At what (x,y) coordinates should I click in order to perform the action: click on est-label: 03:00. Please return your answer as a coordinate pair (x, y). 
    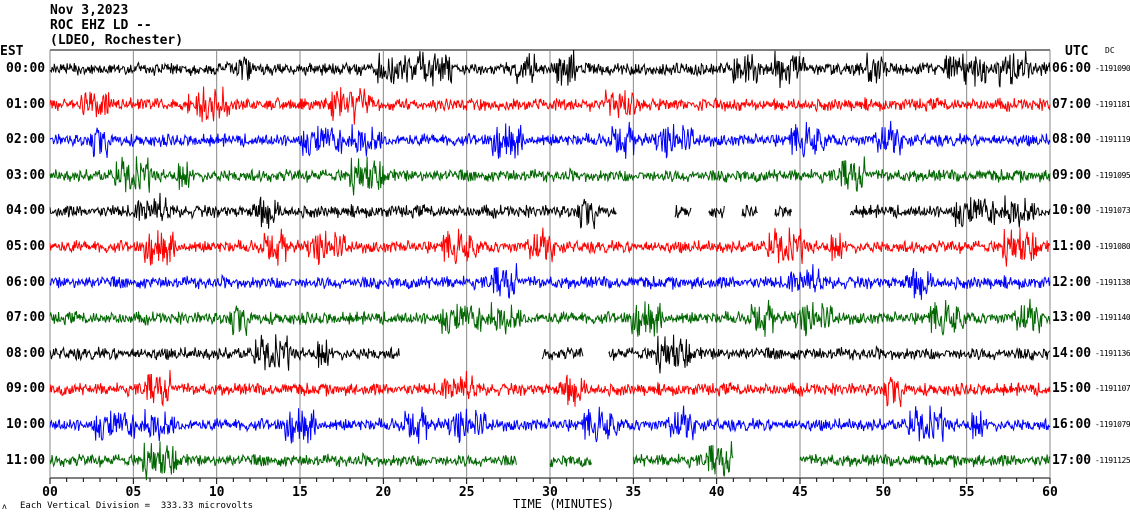
    Looking at the image, I should click on (26, 175).